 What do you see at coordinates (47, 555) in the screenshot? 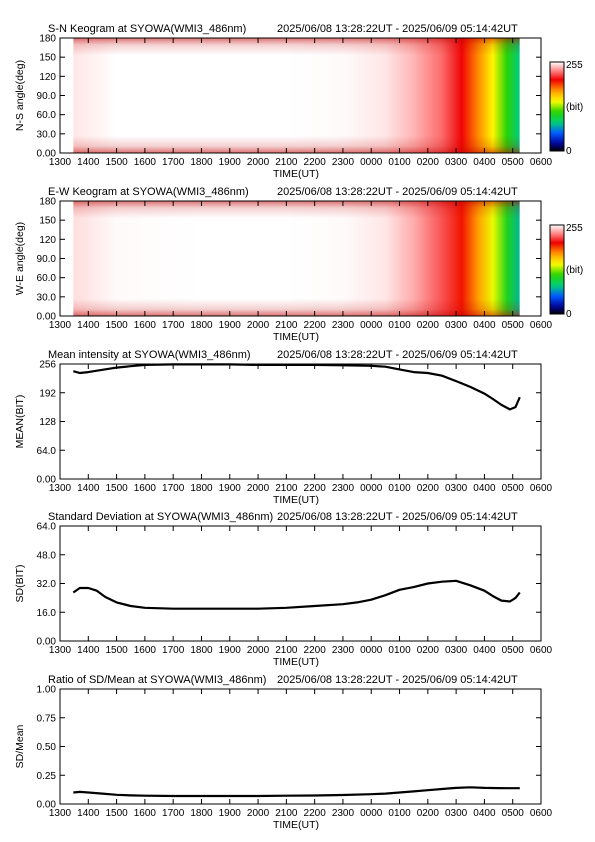
I see `y-tick-label: 48.0` at bounding box center [47, 555].